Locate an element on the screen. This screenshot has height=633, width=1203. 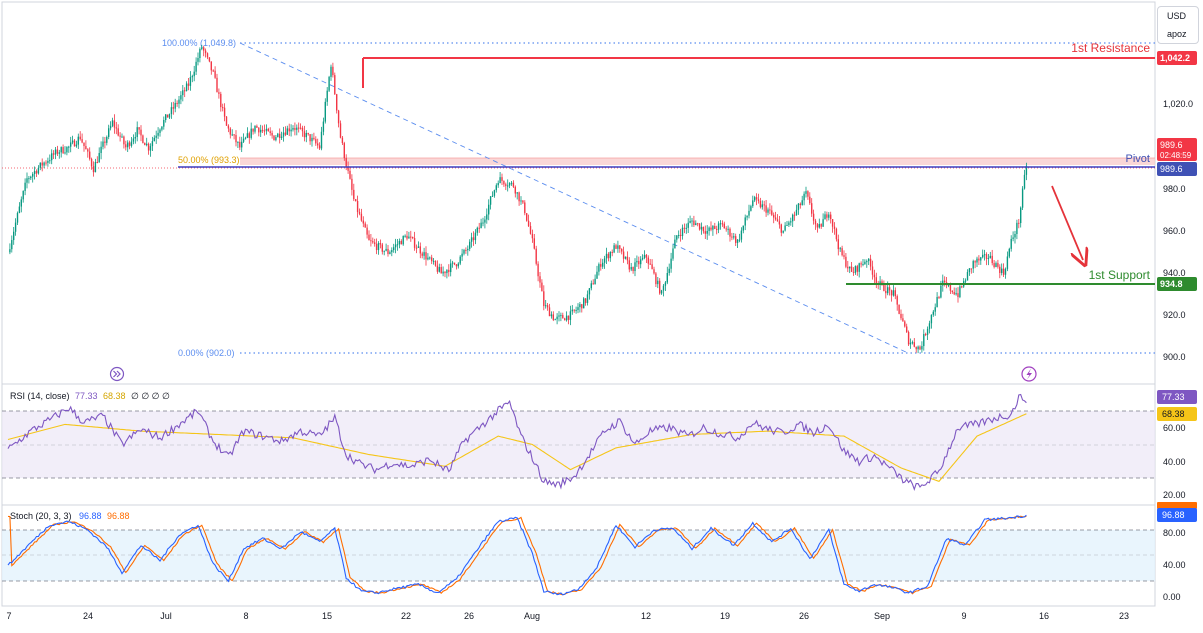
stoch-k-tag-text: 96.88 is located at coordinates (1173, 515).